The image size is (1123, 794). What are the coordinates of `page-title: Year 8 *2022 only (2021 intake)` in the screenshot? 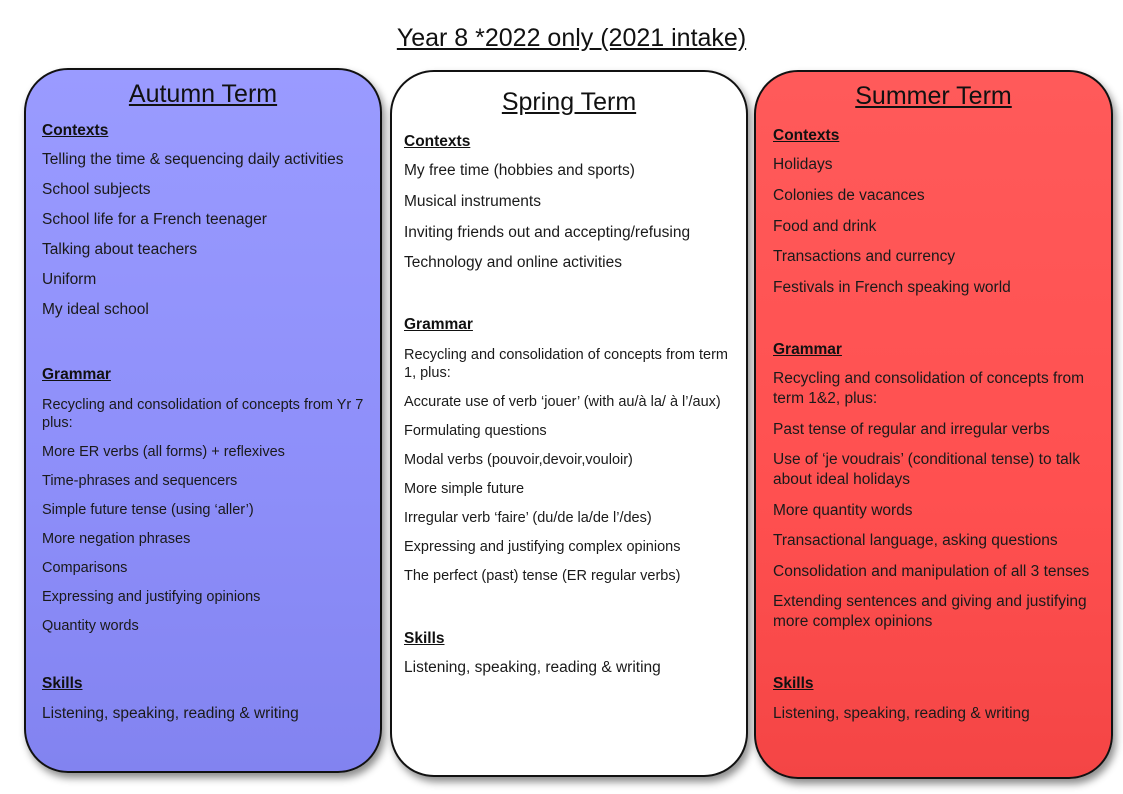 It's located at (571, 38).